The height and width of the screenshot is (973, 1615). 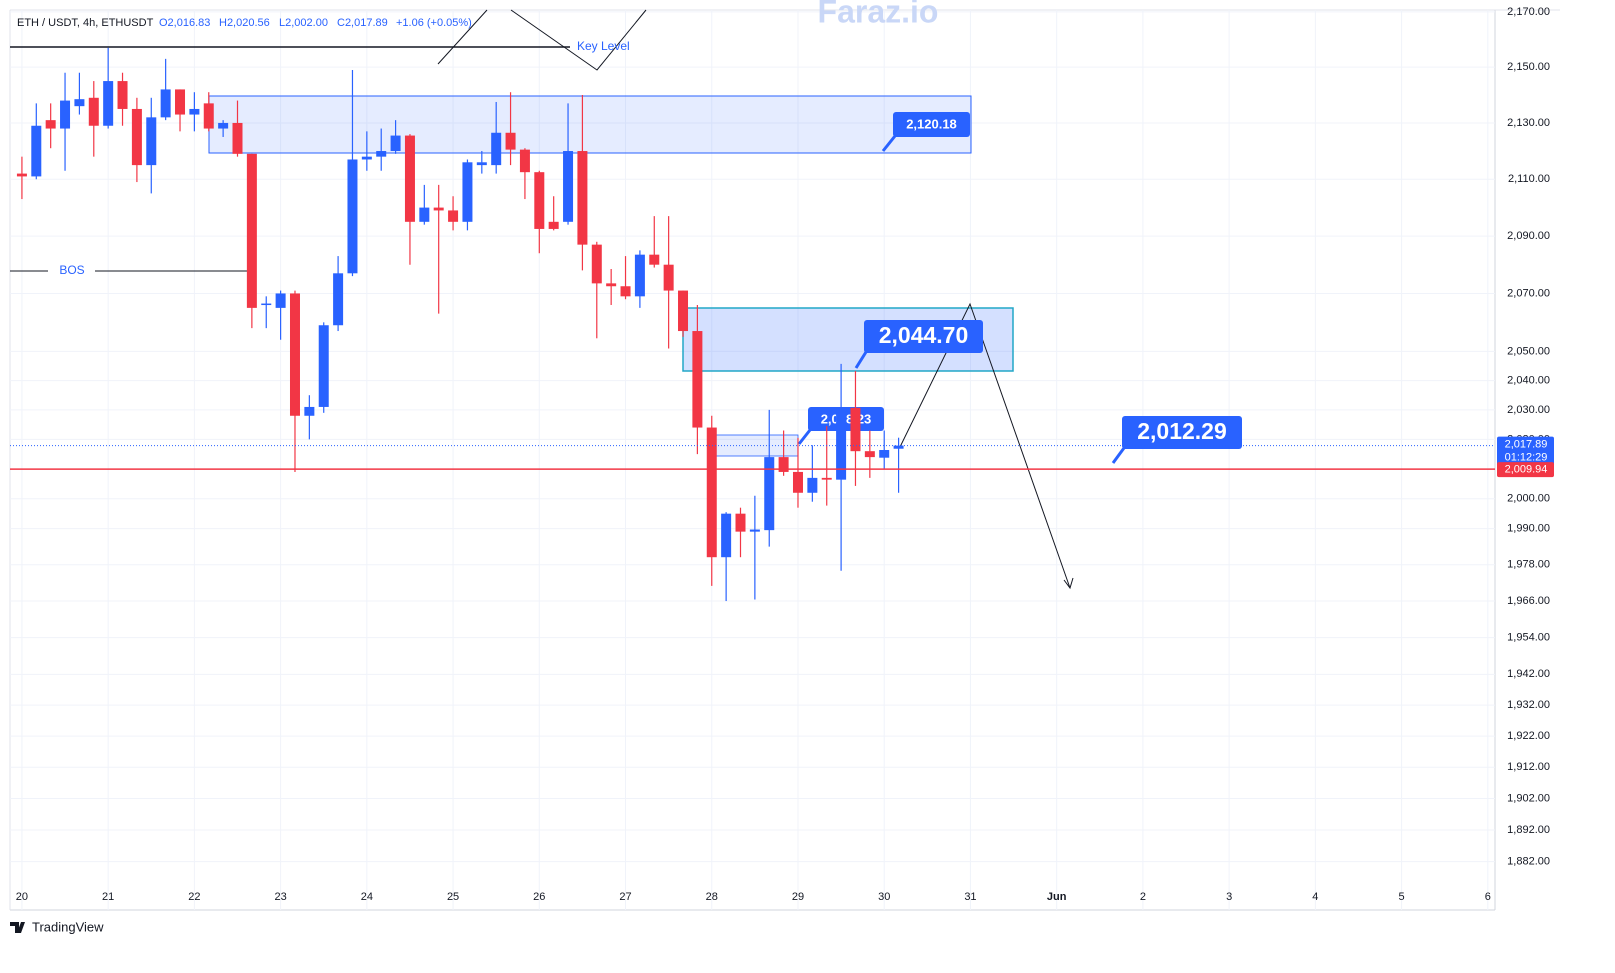 What do you see at coordinates (1528, 380) in the screenshot?
I see `y-tick-label: 2,040.00` at bounding box center [1528, 380].